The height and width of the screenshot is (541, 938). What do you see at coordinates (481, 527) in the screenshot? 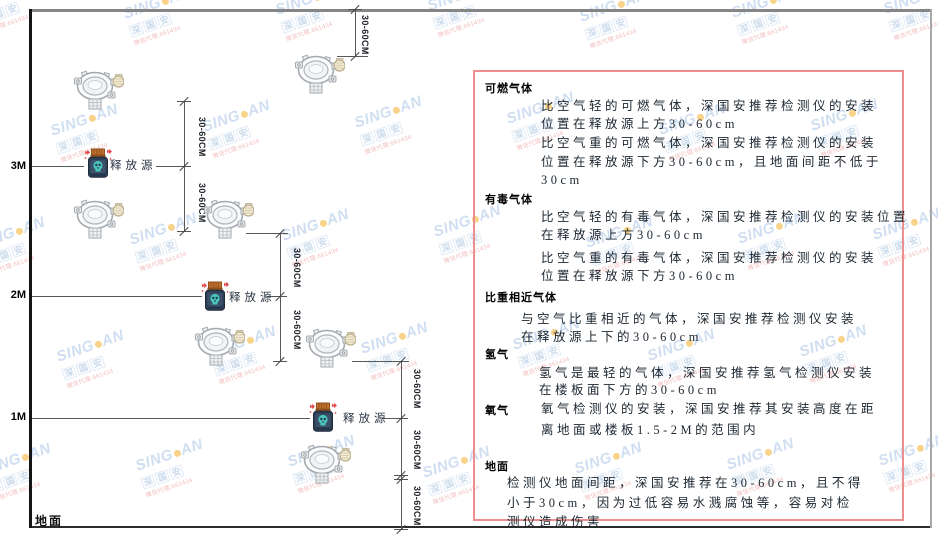
I see `floor-line` at bounding box center [481, 527].